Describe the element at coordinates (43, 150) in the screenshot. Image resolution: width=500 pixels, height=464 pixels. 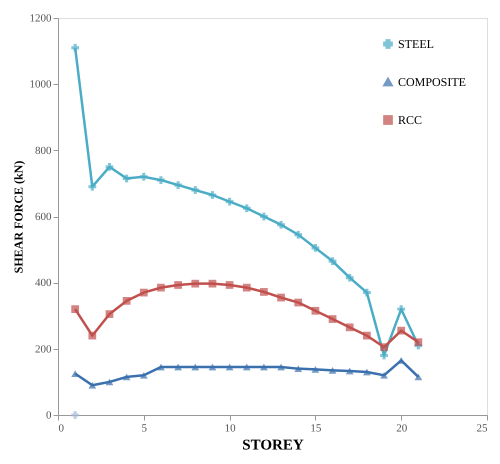
I see `y-tick-label: 800` at that location.